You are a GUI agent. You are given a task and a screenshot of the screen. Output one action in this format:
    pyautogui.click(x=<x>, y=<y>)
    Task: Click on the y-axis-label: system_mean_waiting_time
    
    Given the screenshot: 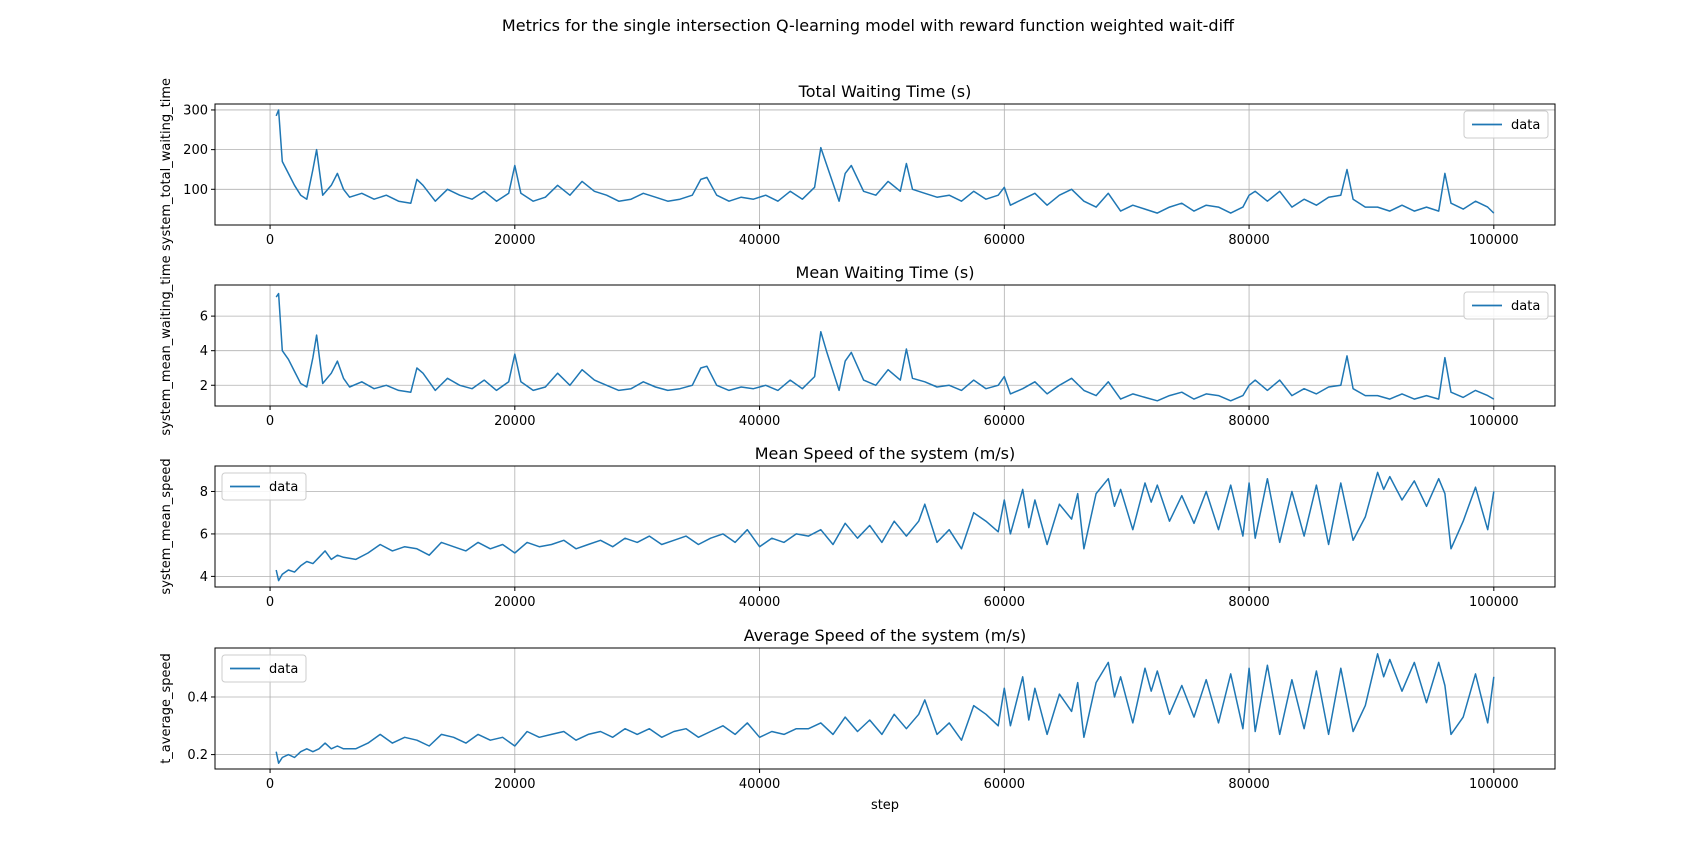 What is the action you would take?
    pyautogui.click(x=166, y=345)
    